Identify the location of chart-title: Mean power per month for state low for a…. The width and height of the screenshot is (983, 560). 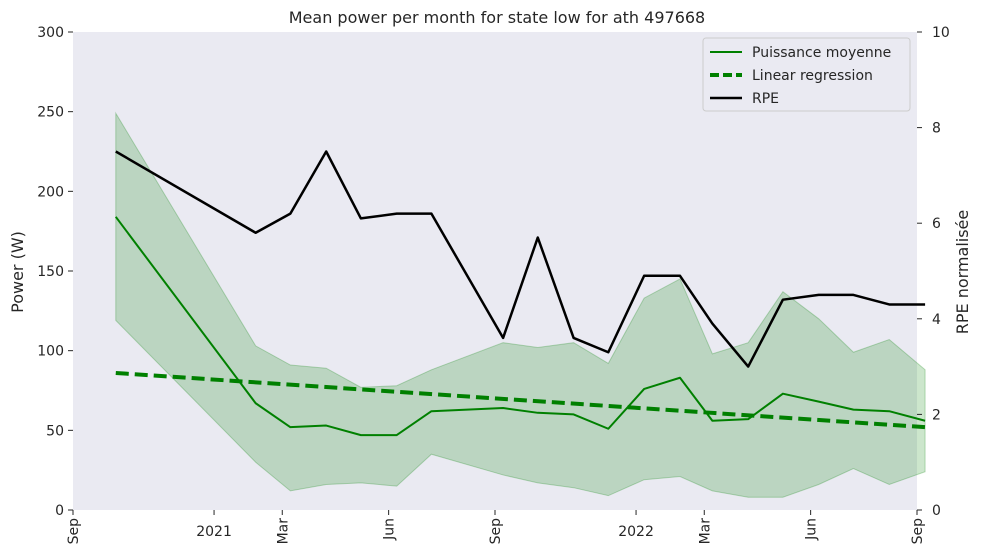
(497, 17).